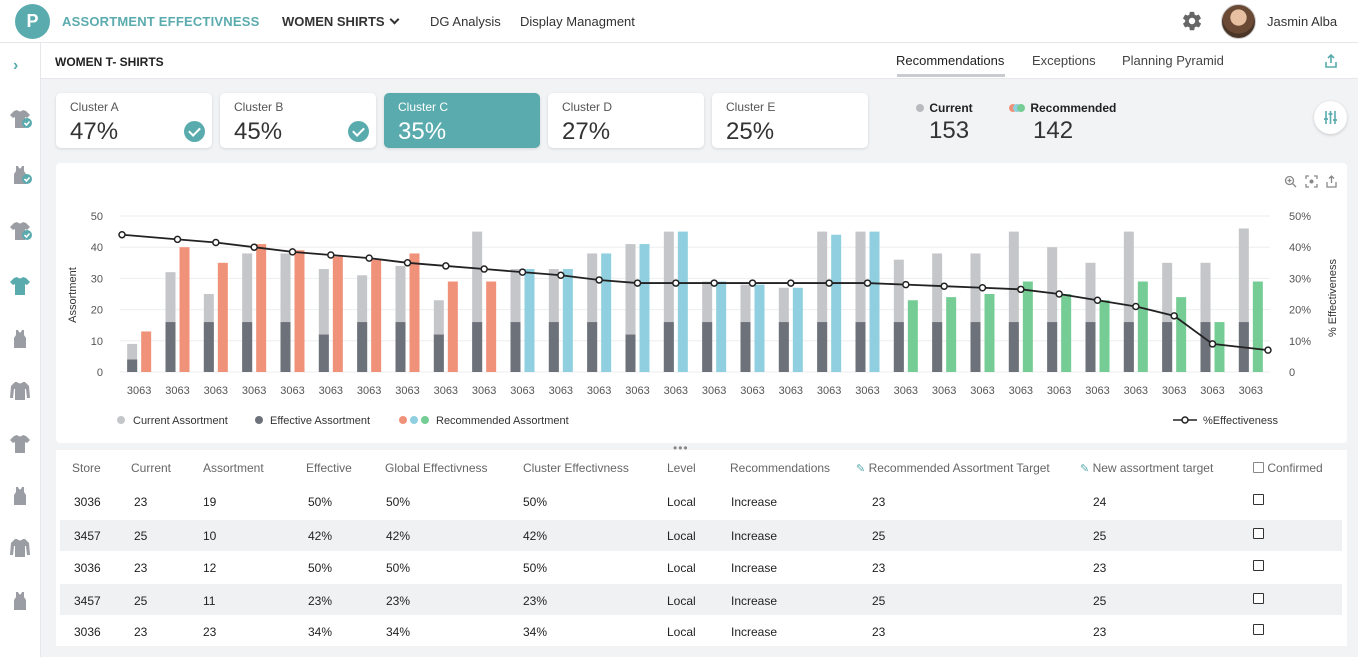 The width and height of the screenshot is (1358, 657). What do you see at coordinates (1331, 181) in the screenshot?
I see `export-icon` at bounding box center [1331, 181].